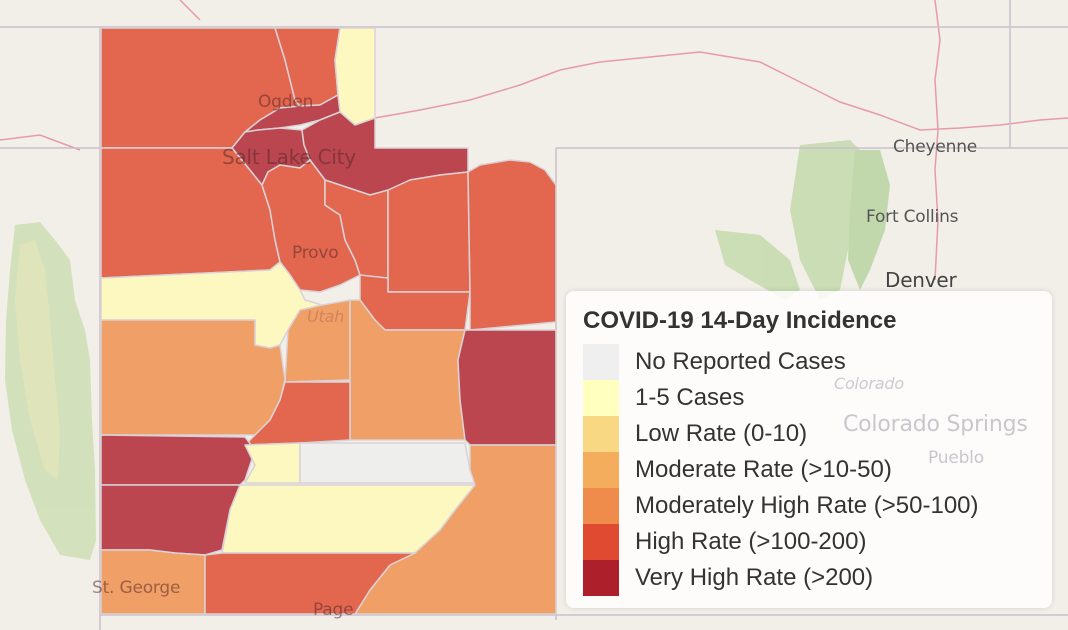 Image resolution: width=1068 pixels, height=630 pixels. Describe the element at coordinates (869, 383) in the screenshot. I see `place-label-colorado: Colorado` at that location.